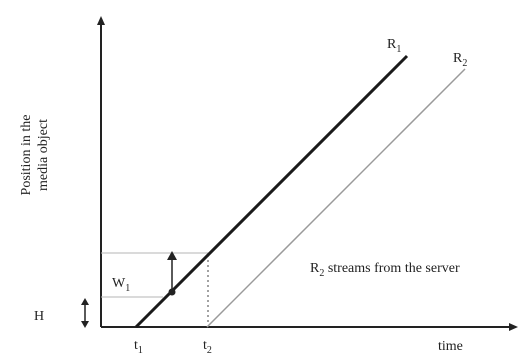 The height and width of the screenshot is (356, 526). I want to click on h-label: H, so click(39, 316).